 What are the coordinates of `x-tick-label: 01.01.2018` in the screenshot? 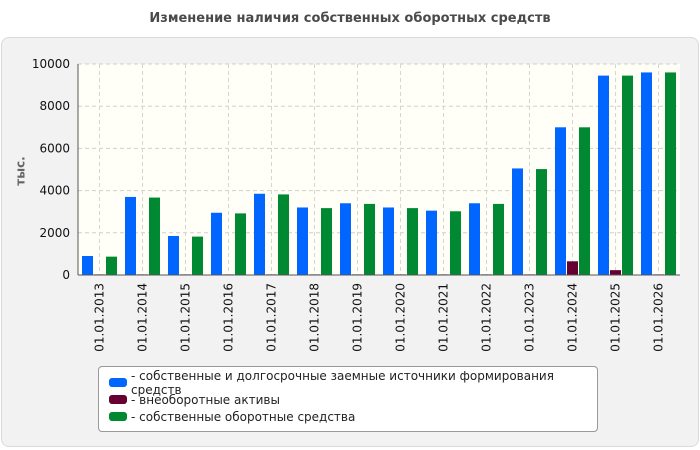 It's located at (315, 317).